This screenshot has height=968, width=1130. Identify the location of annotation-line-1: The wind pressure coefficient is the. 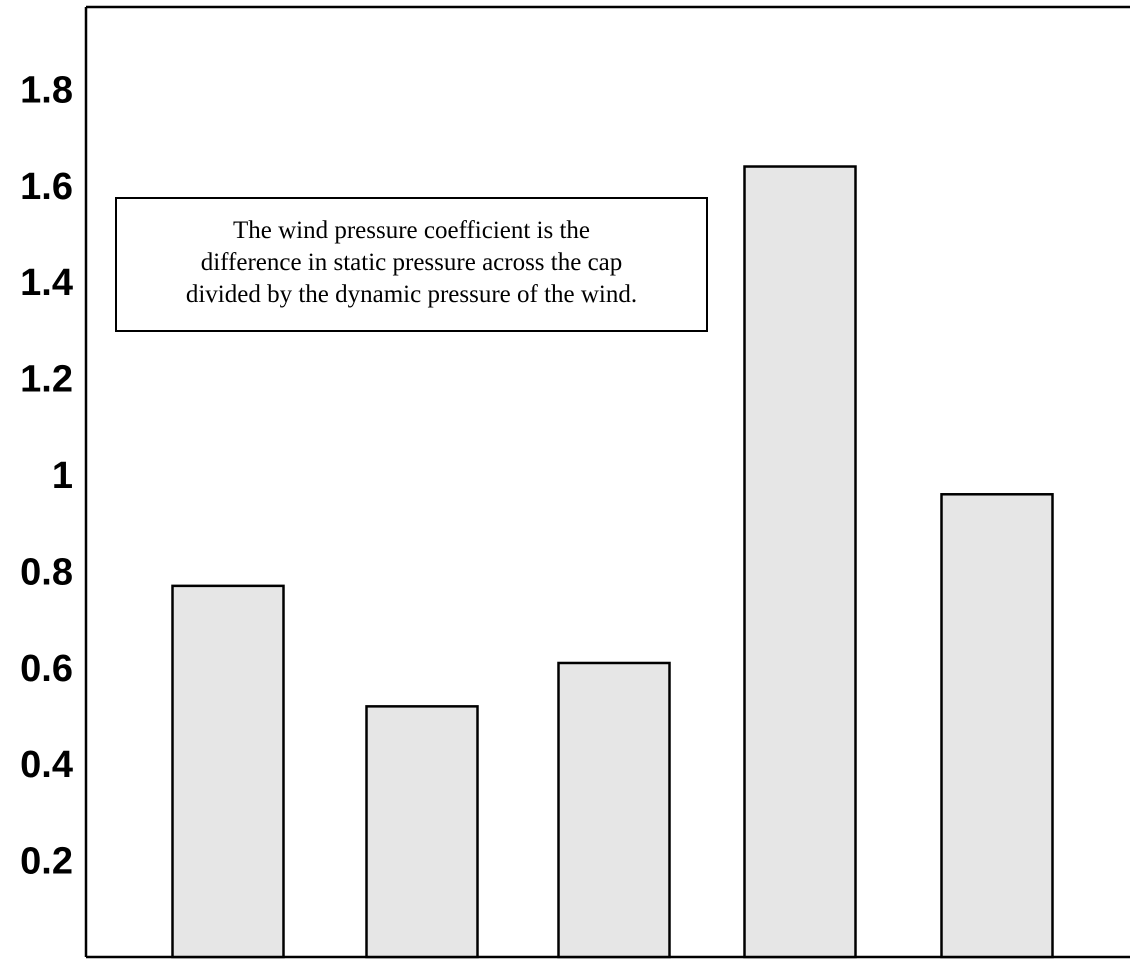
(411, 230).